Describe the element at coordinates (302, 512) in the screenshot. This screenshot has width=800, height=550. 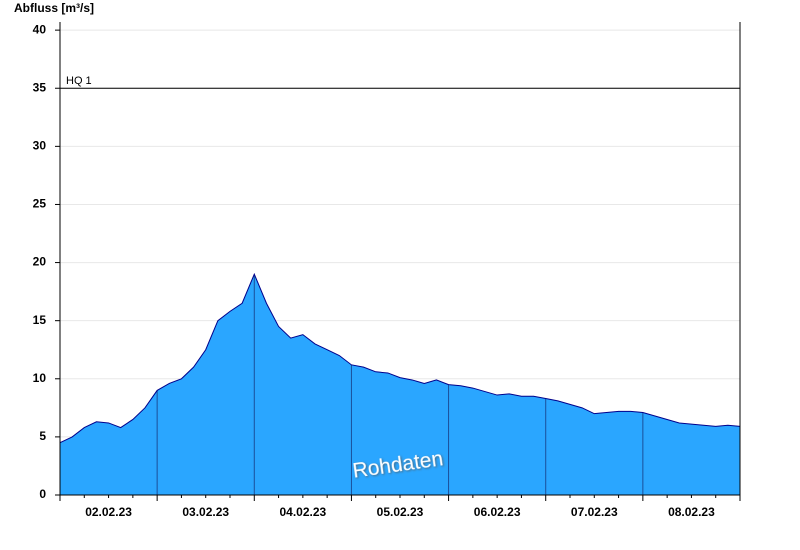
I see `x-tick-label: 04.02.23` at that location.